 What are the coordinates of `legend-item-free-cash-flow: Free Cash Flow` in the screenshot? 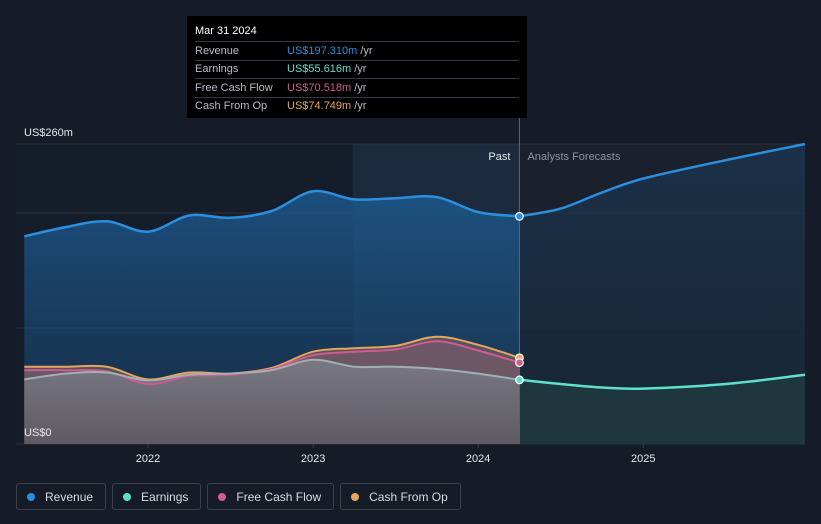 It's located at (271, 496).